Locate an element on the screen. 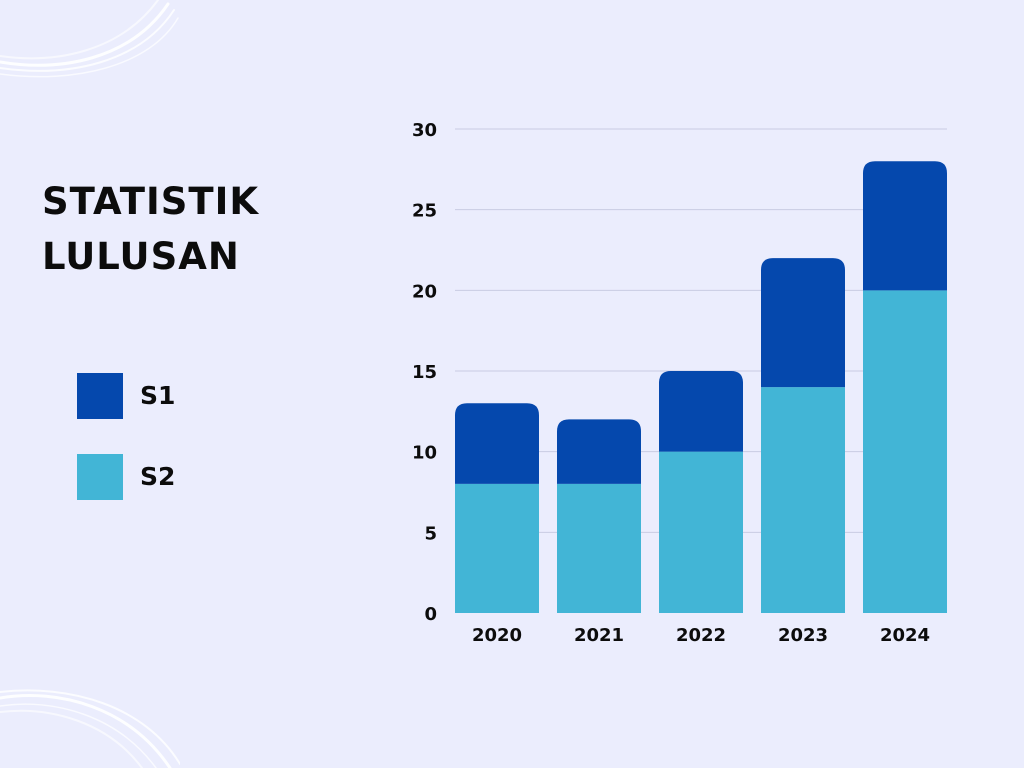  x-tick-label: 2021 is located at coordinates (599, 635).